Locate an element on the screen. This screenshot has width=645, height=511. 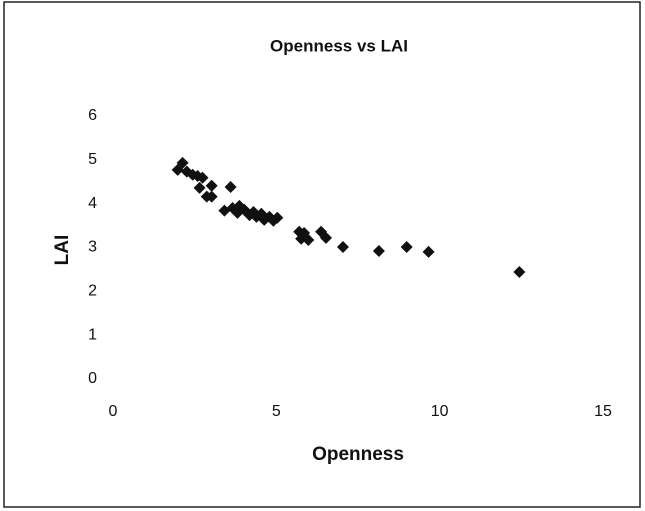
x-tick-label: 15 is located at coordinates (603, 411).